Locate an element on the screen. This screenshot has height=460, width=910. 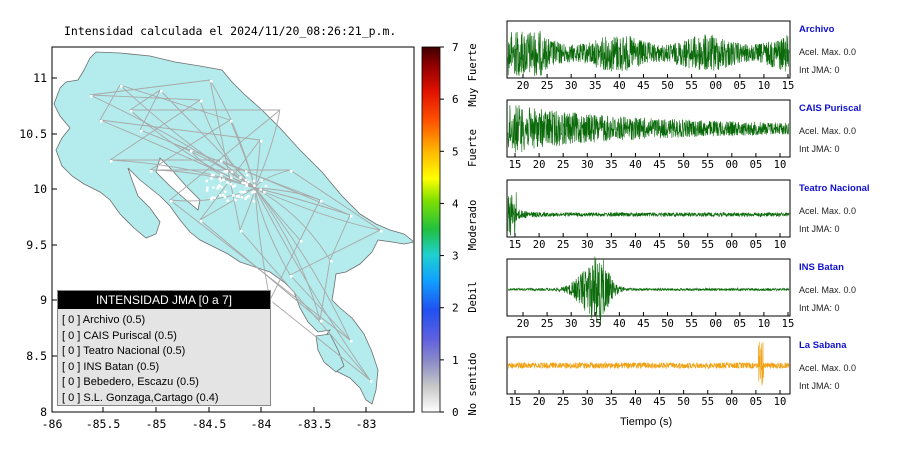
colorbar-tick: 6 is located at coordinates (455, 99).